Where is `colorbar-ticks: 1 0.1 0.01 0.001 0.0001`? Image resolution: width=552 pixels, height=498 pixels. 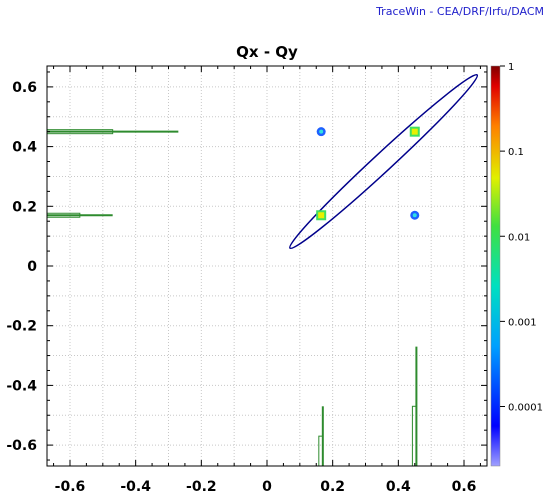 colorbar-ticks: 1 0.1 0.01 0.001 0.0001 is located at coordinates (521, 238).